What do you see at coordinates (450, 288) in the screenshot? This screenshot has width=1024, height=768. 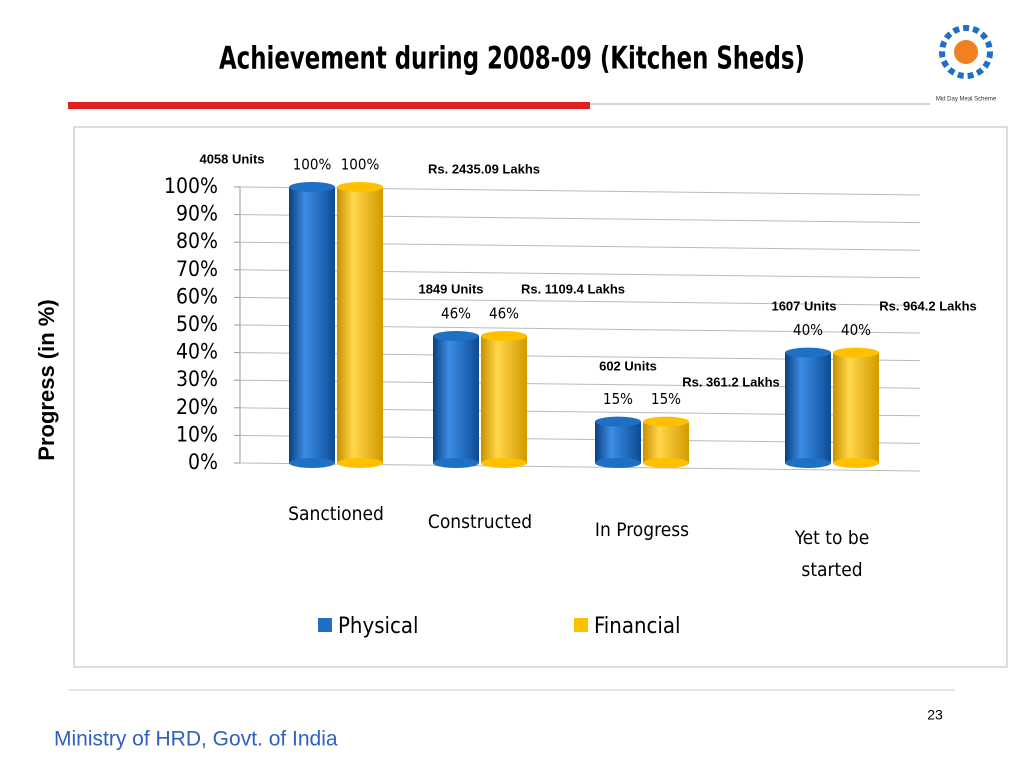 I see `annotation: 1849 Units` at bounding box center [450, 288].